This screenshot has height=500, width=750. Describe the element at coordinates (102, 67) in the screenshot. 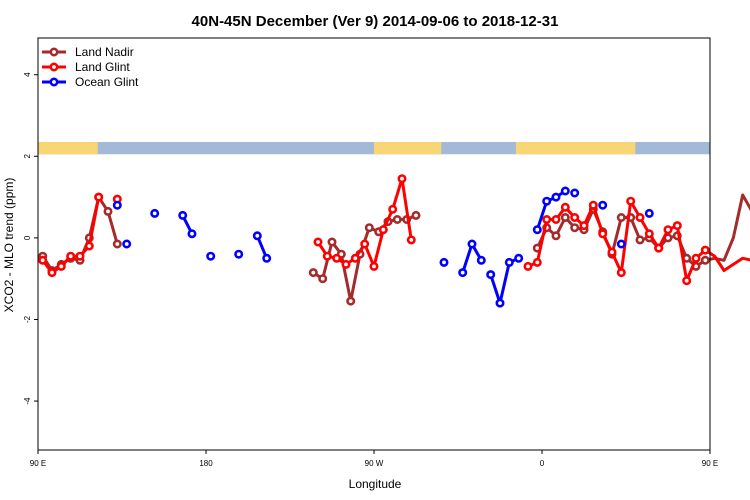

I see `legend-label: Land Glint` at that location.